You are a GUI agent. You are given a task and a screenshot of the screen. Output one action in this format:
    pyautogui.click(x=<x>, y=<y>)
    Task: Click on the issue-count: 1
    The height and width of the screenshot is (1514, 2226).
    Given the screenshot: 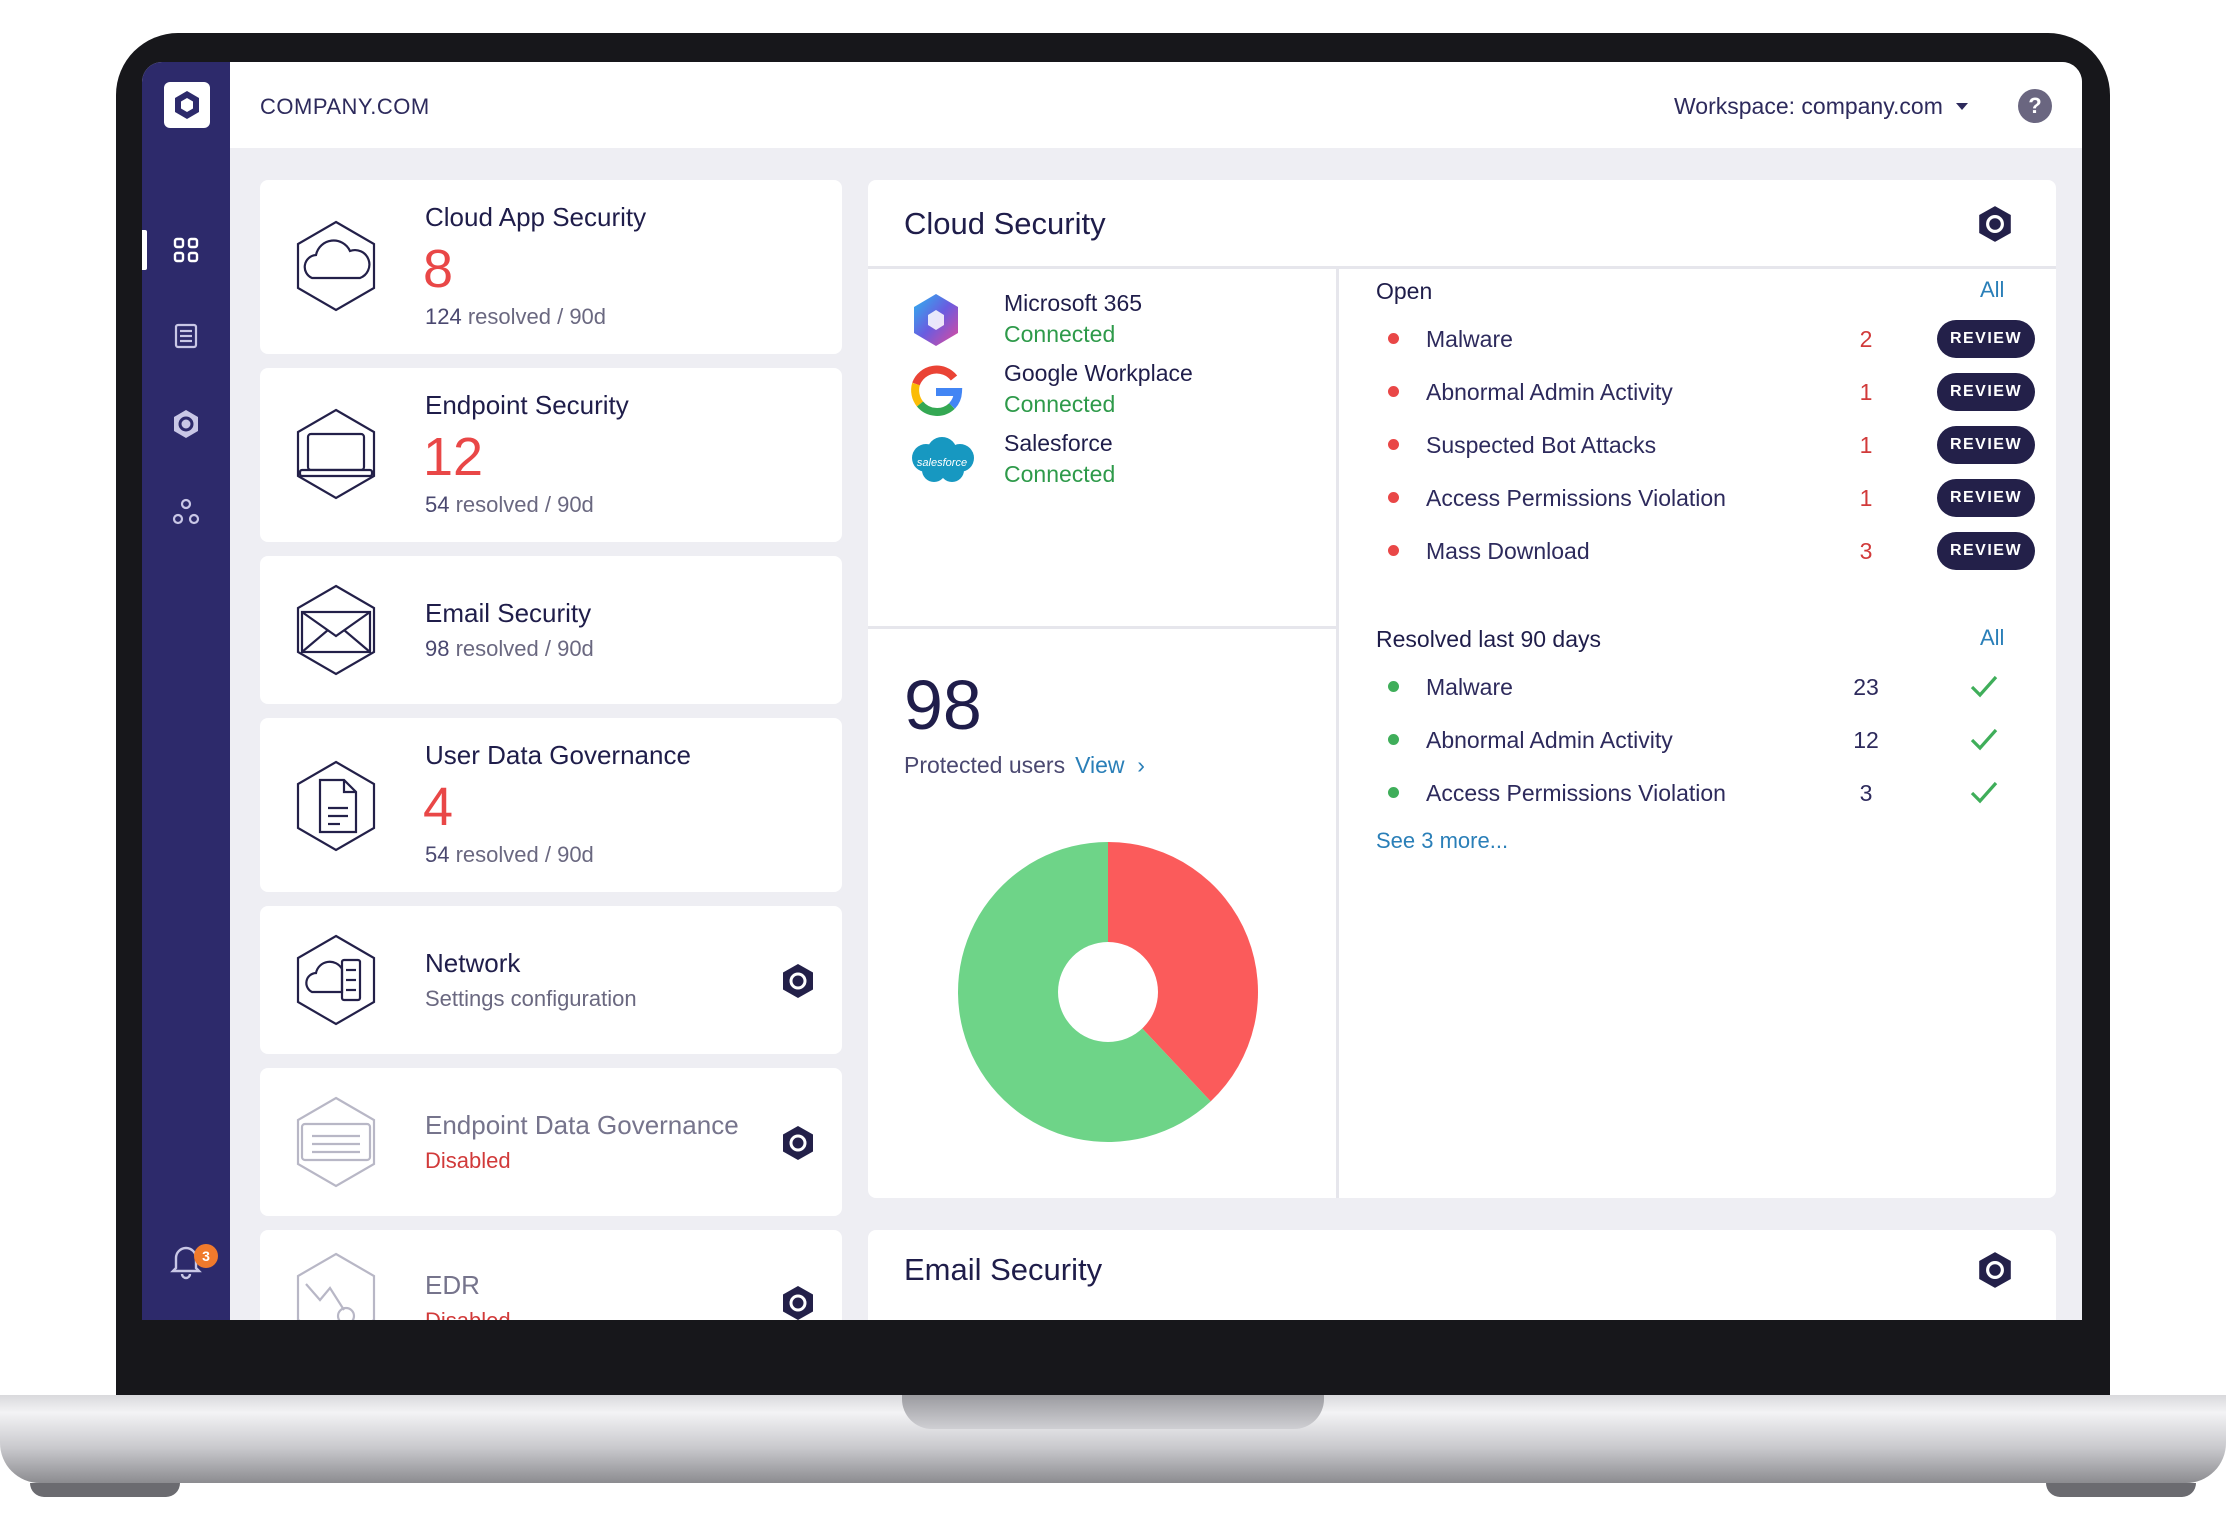 What is the action you would take?
    pyautogui.click(x=1866, y=498)
    